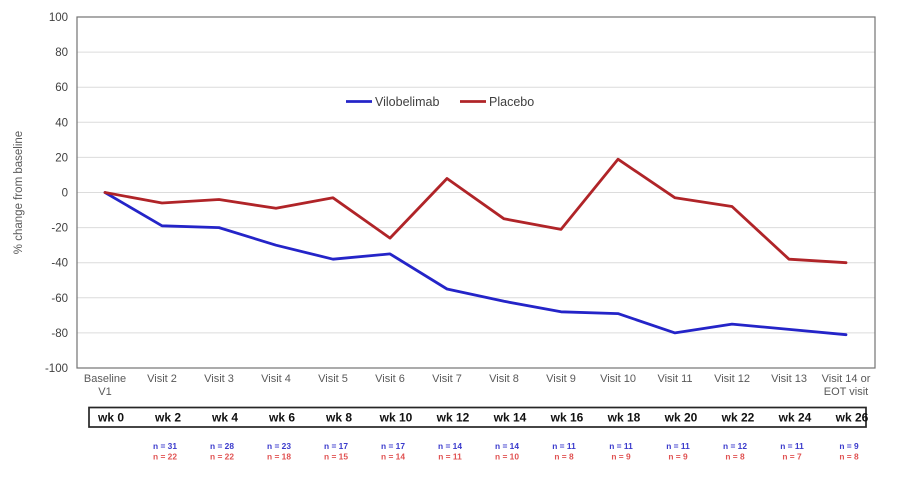 This screenshot has height=487, width=907. I want to click on visit-label: Visit 5, so click(333, 379).